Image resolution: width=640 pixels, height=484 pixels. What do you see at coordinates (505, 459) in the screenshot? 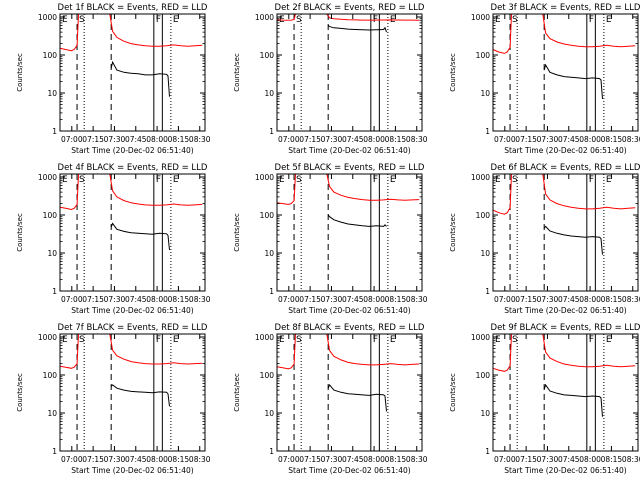
I see `x-tick-label-9-0: 07:00` at bounding box center [505, 459].